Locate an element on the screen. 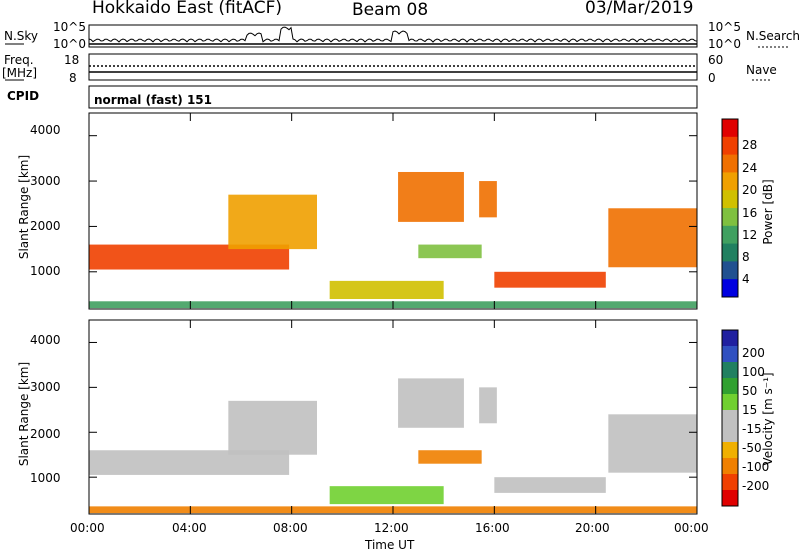  nave-bottom-tick: 0 is located at coordinates (712, 78).